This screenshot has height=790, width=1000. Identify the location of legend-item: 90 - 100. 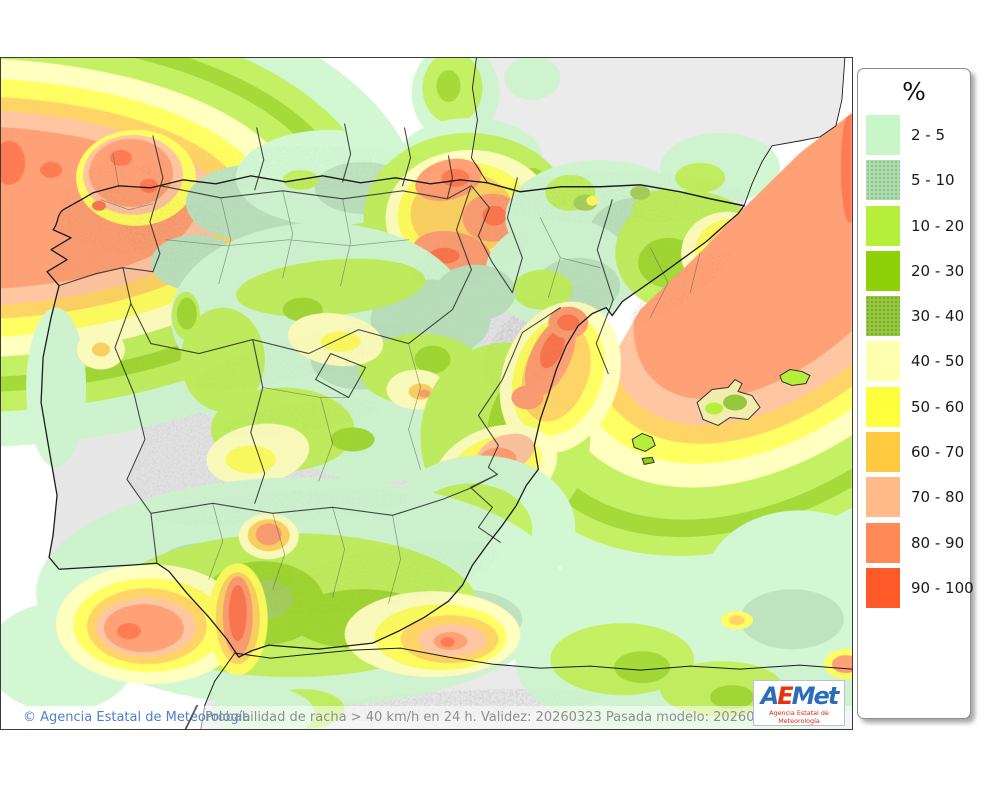
(920, 587).